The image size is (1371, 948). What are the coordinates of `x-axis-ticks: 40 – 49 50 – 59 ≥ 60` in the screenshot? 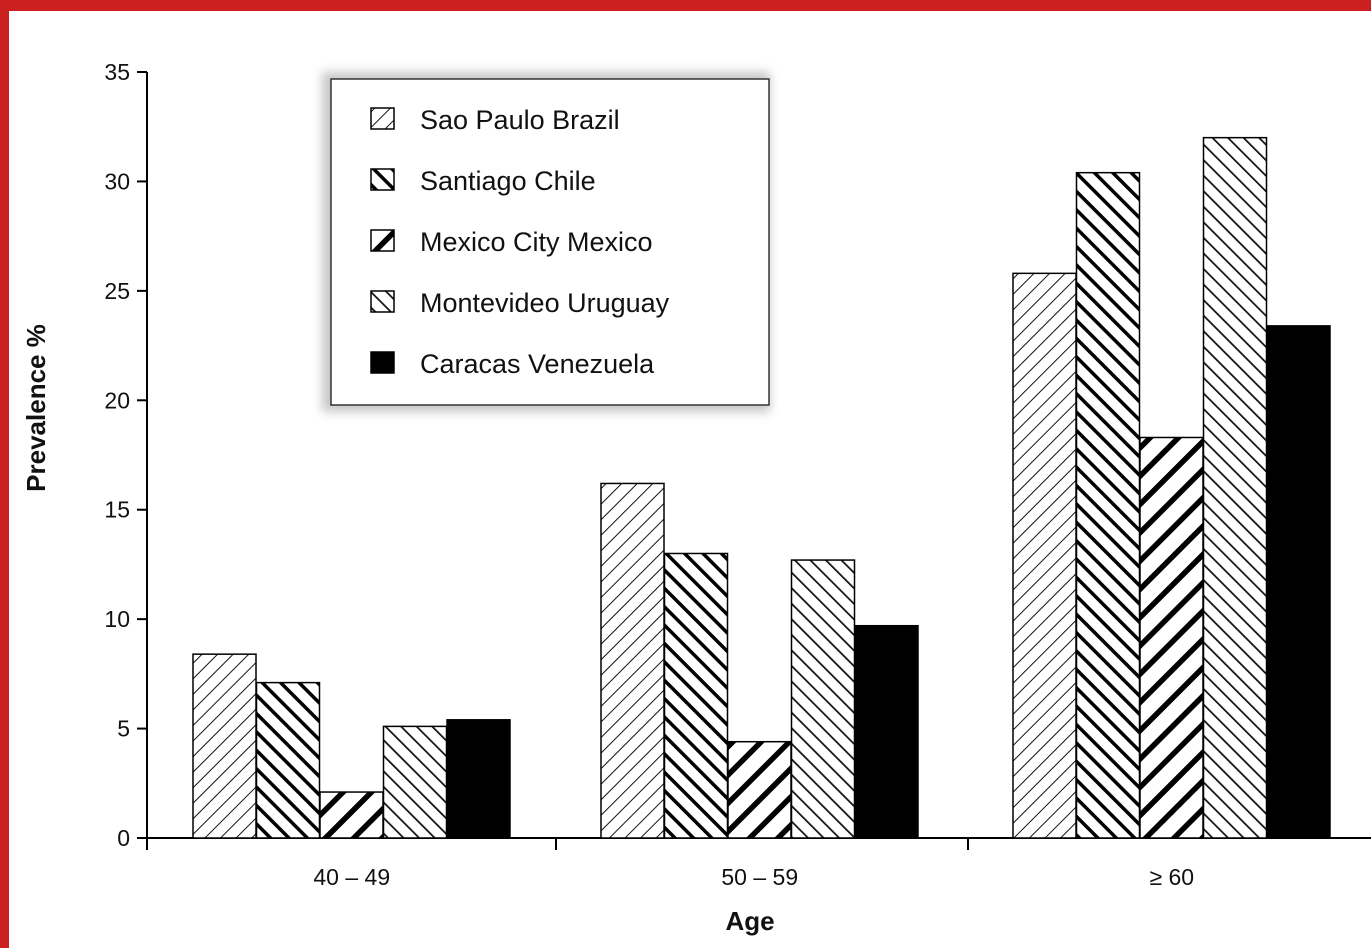 It's located at (670, 864).